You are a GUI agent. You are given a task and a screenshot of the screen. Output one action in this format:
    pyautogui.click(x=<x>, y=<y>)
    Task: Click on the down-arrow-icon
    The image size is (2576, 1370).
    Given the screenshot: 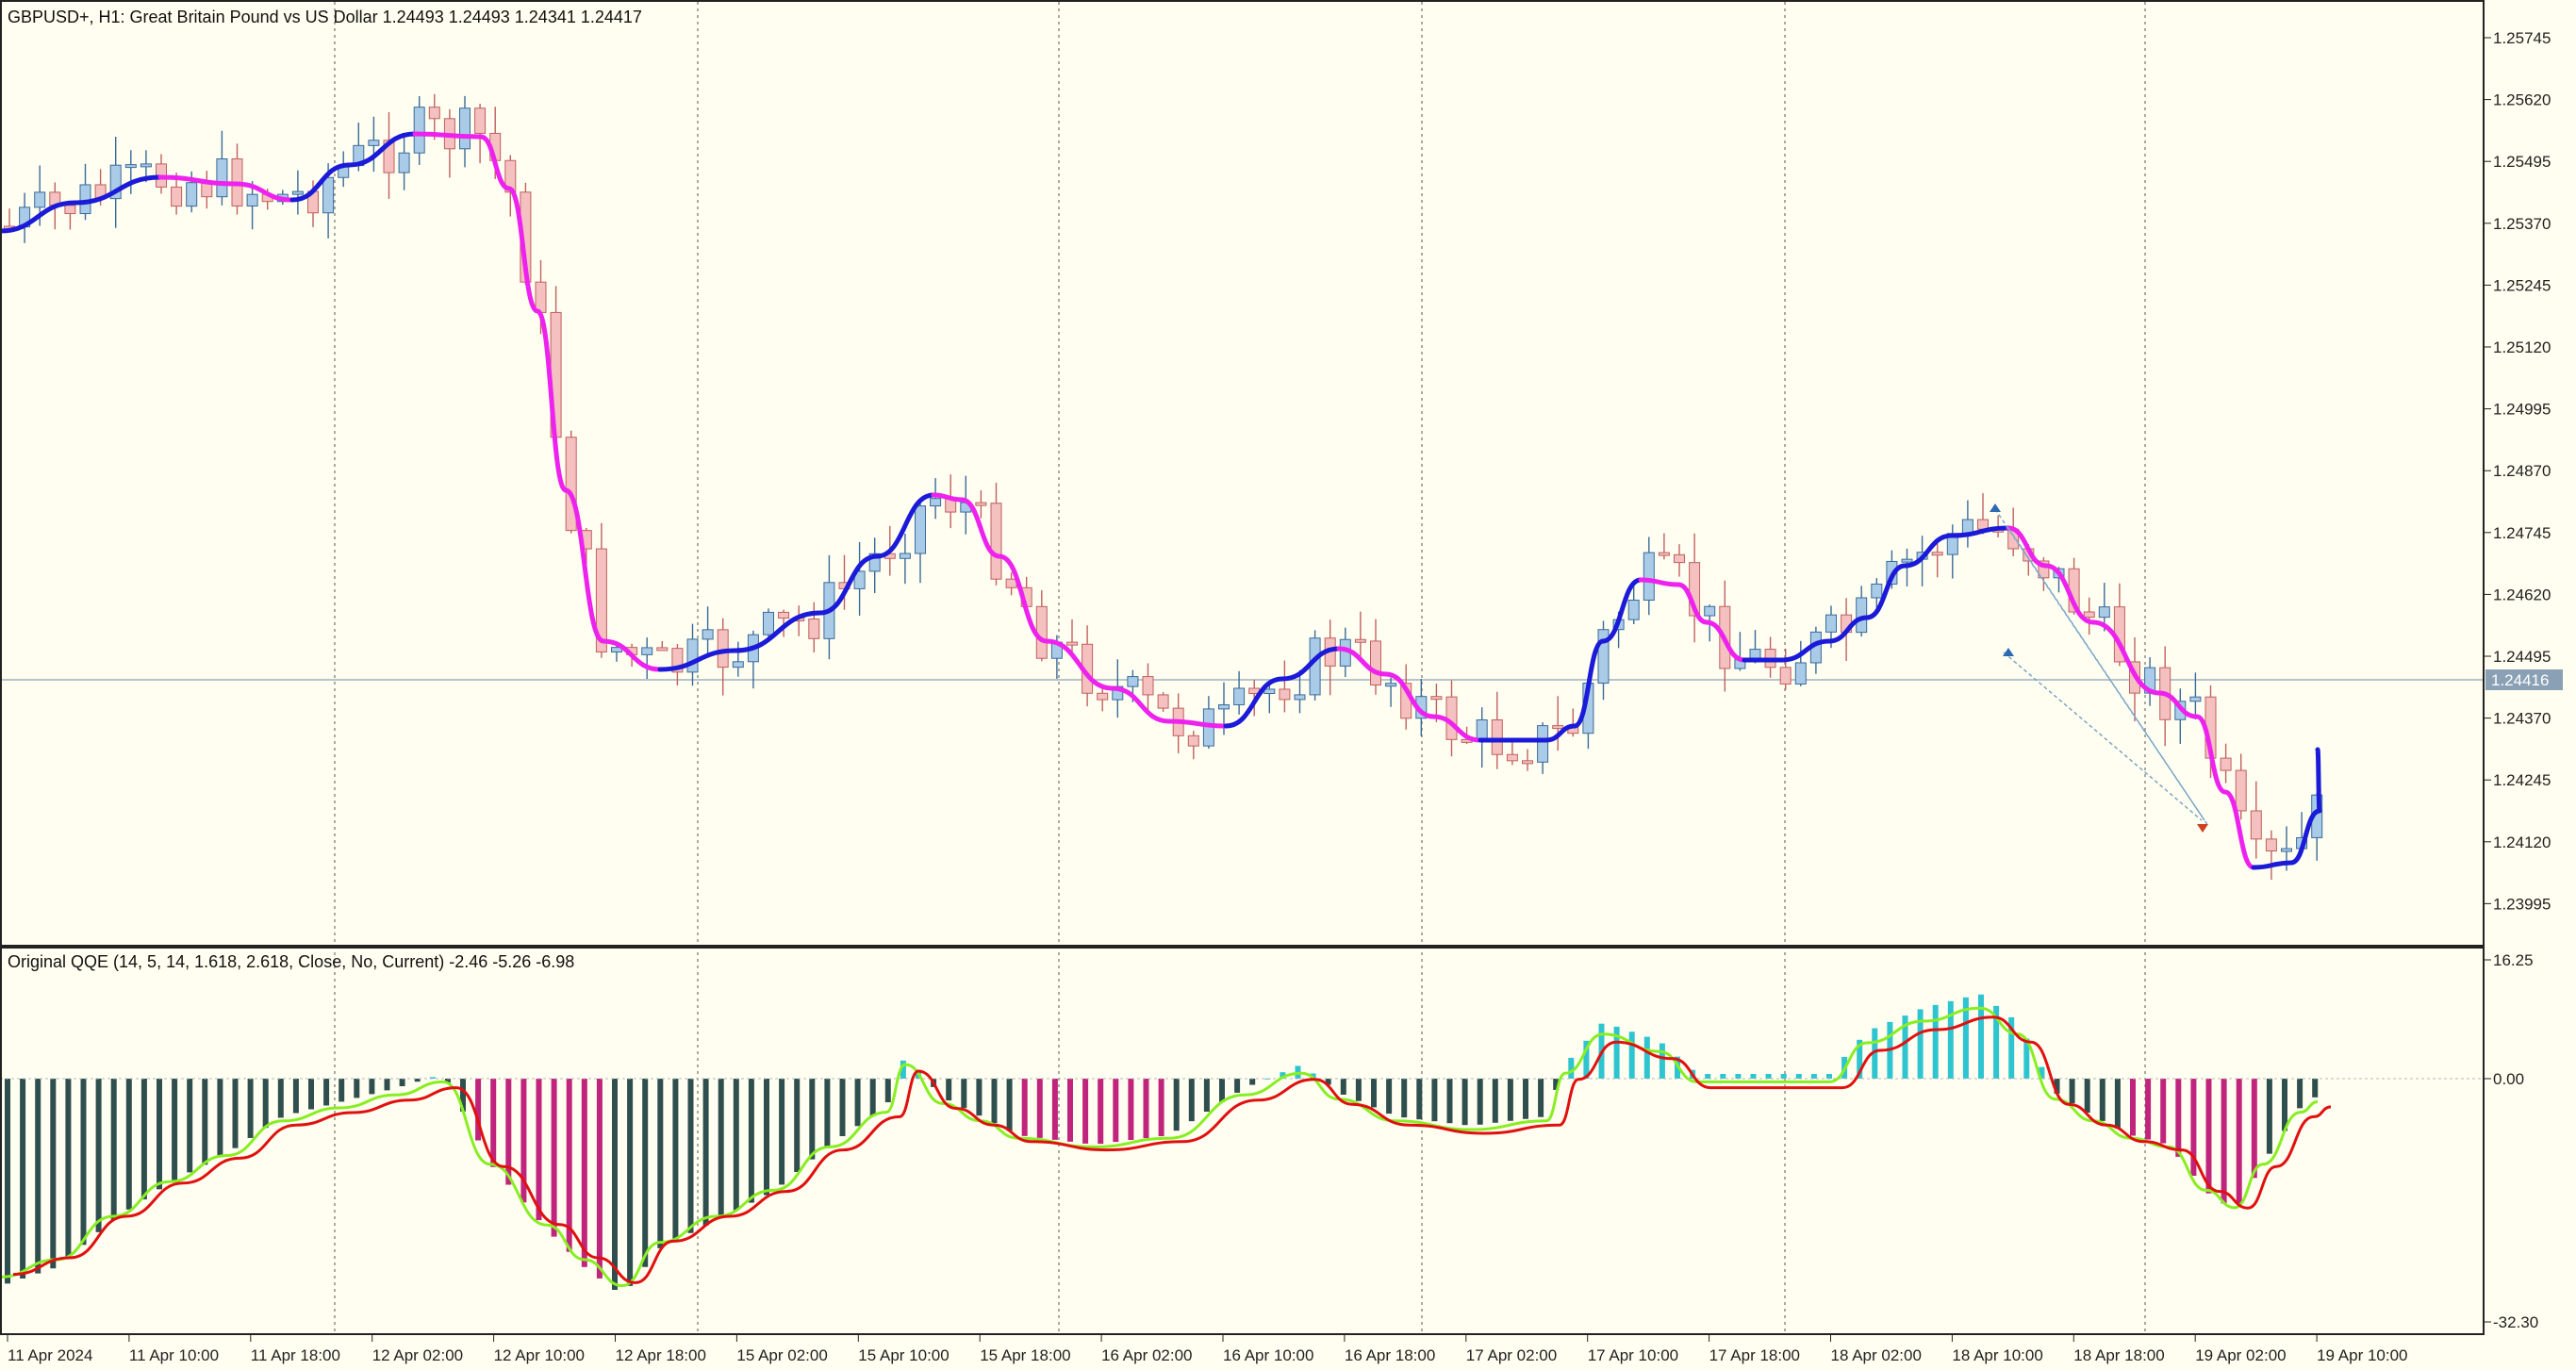 What is the action you would take?
    pyautogui.click(x=2202, y=828)
    